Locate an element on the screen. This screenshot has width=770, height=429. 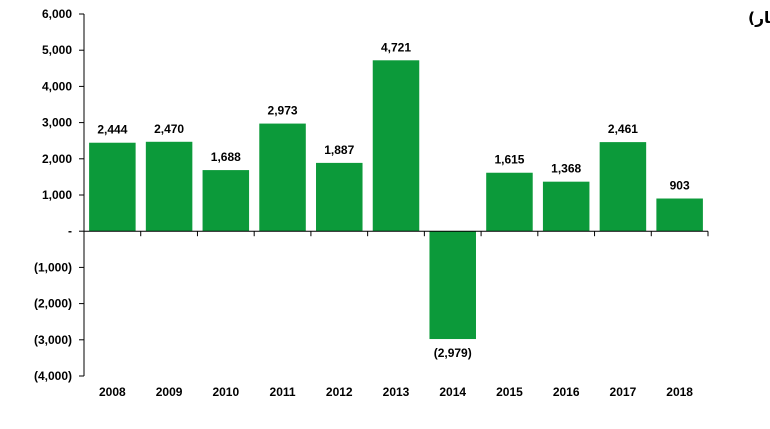
x-tick-label-2017: 2017 is located at coordinates (623, 392).